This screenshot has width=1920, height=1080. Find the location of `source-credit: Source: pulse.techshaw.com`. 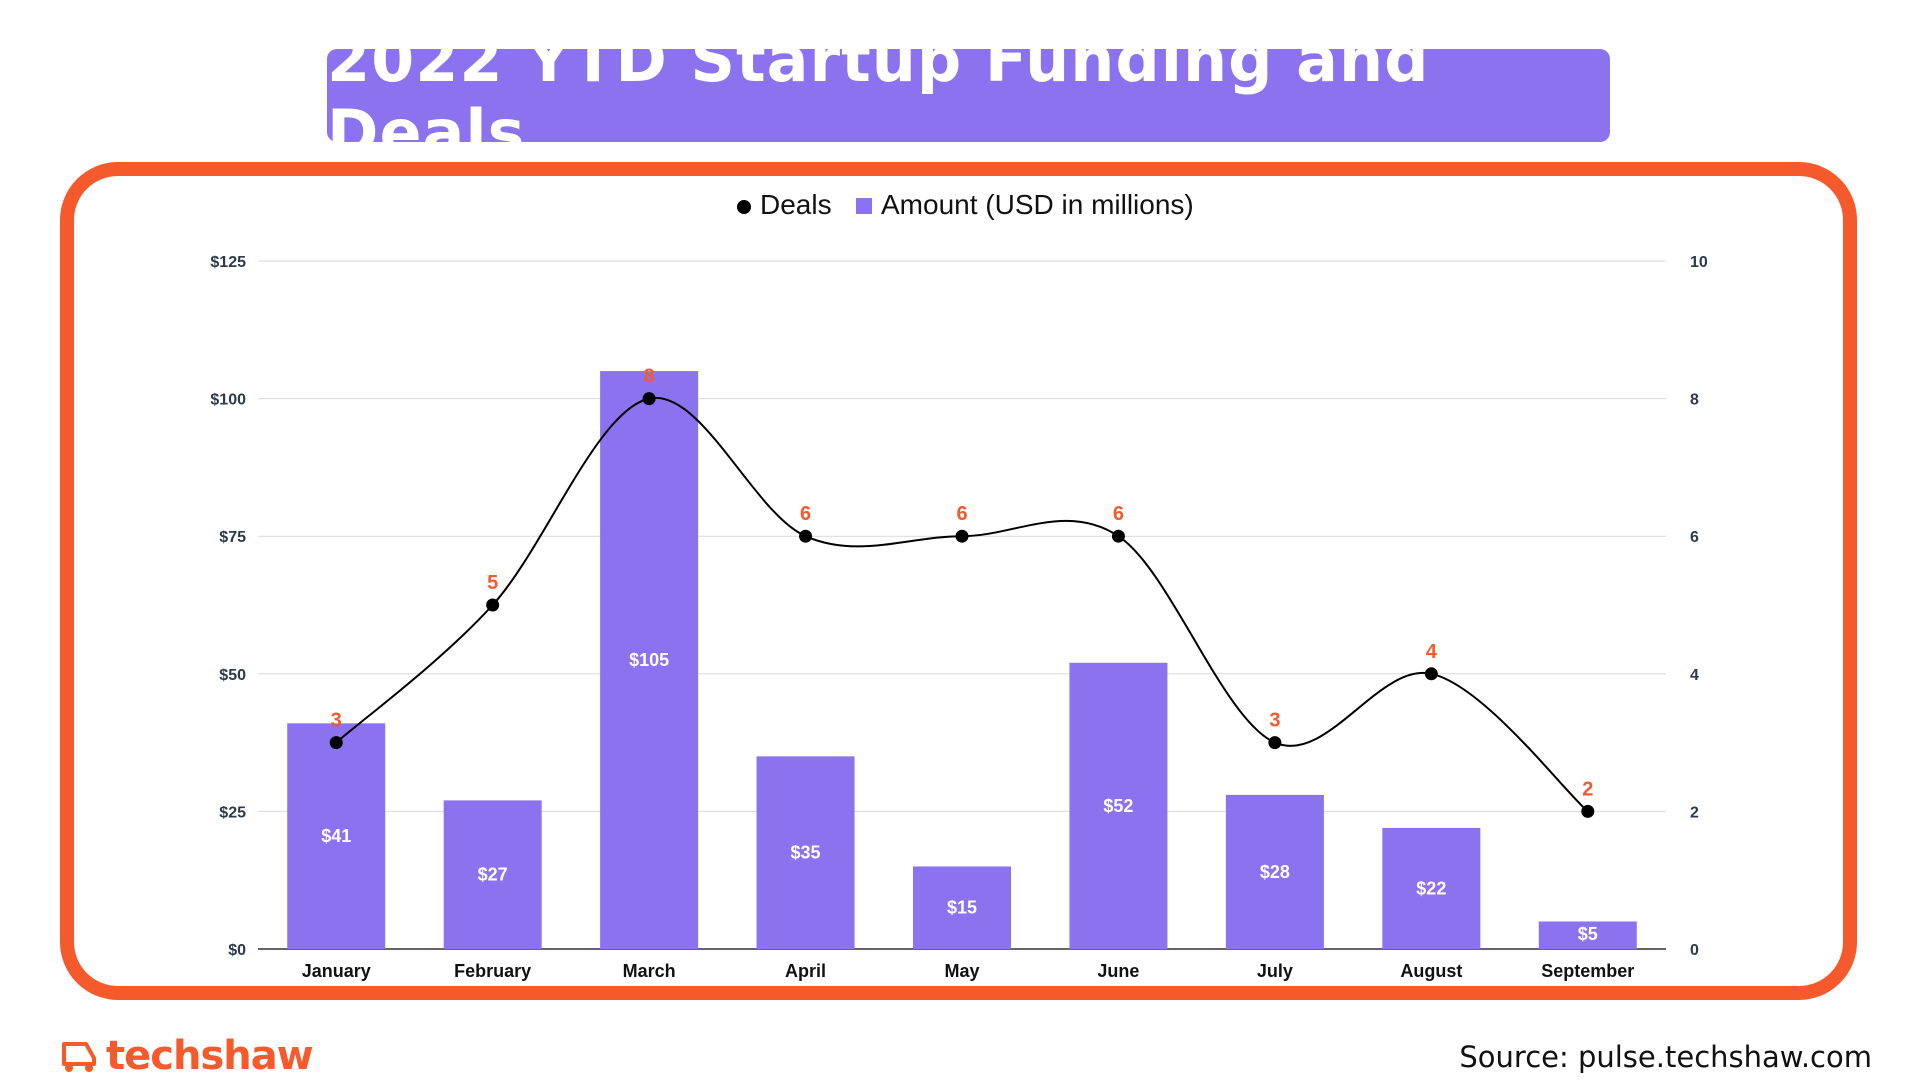

source-credit: Source: pulse.techshaw.com is located at coordinates (1665, 1057).